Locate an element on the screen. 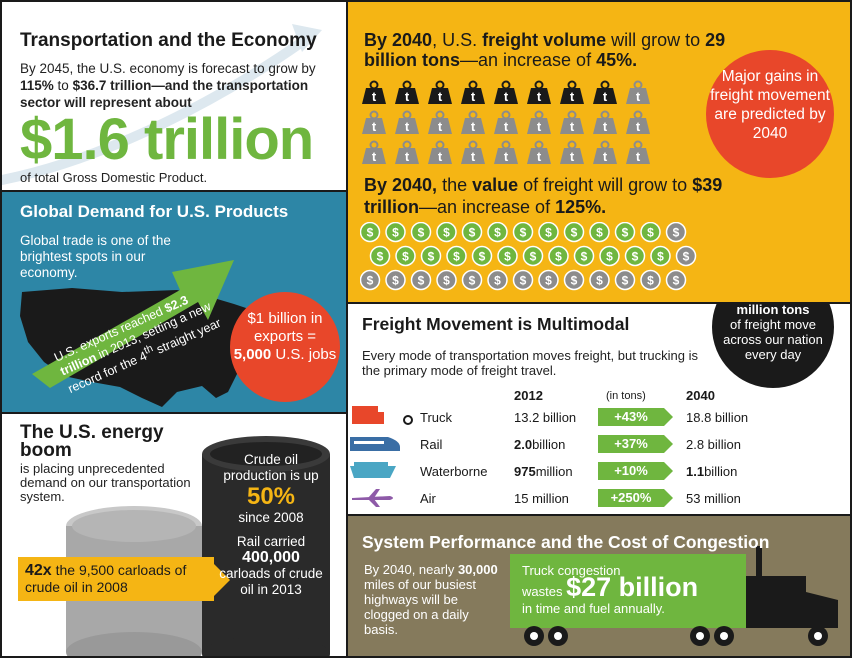 This screenshot has width=852, height=658. table-row-rail: Rail 2.0billion +37% 2.8 billion is located at coordinates (599, 444).